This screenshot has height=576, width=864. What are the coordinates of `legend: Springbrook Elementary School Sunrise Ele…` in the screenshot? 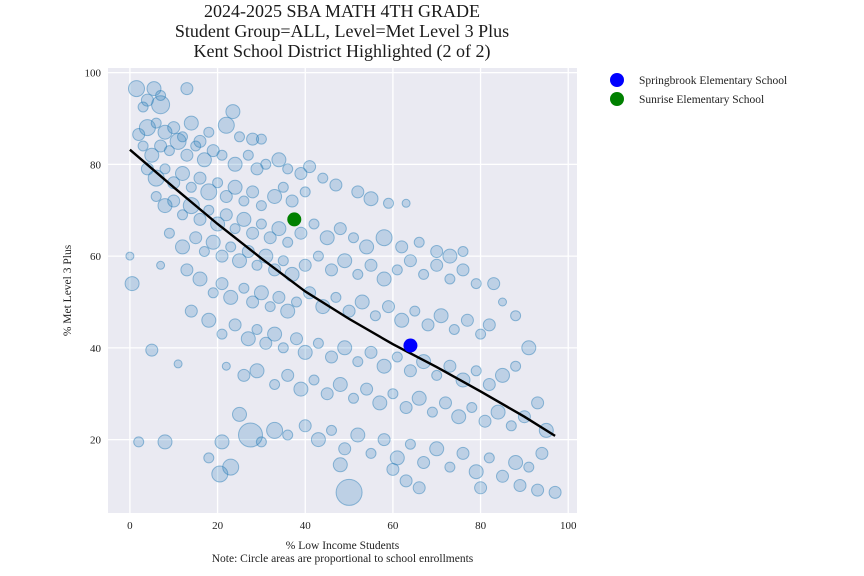 It's located at (698, 89).